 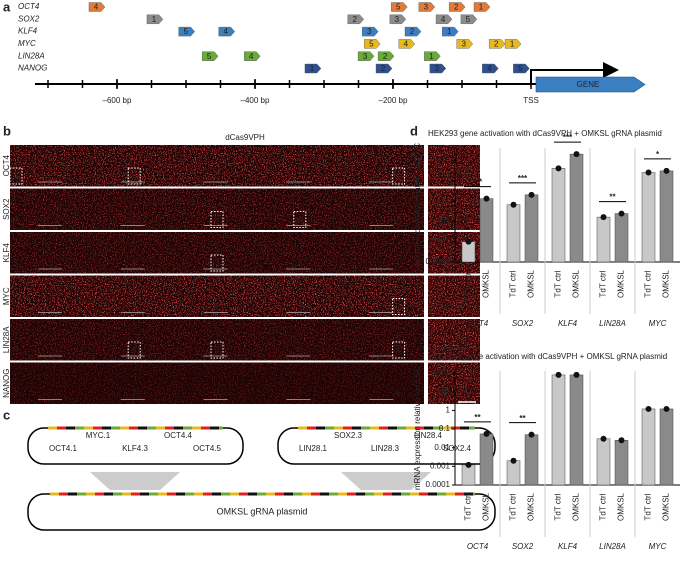 I want to click on row-label: OCT4, so click(x=6, y=166).